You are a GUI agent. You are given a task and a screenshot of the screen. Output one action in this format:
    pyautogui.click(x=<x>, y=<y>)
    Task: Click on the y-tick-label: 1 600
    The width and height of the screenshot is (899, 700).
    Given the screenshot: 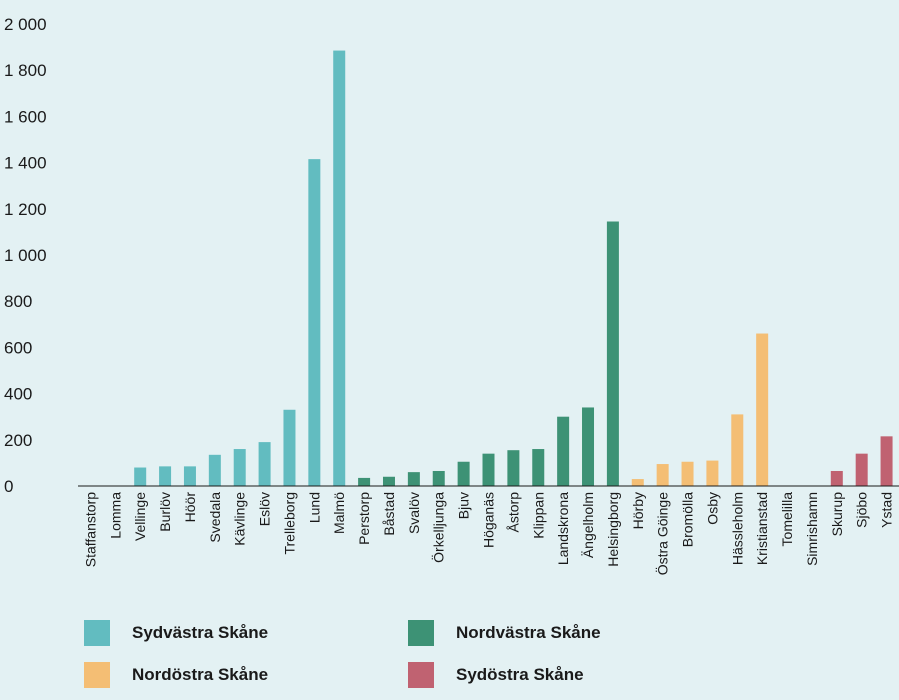 What is the action you would take?
    pyautogui.click(x=25, y=116)
    